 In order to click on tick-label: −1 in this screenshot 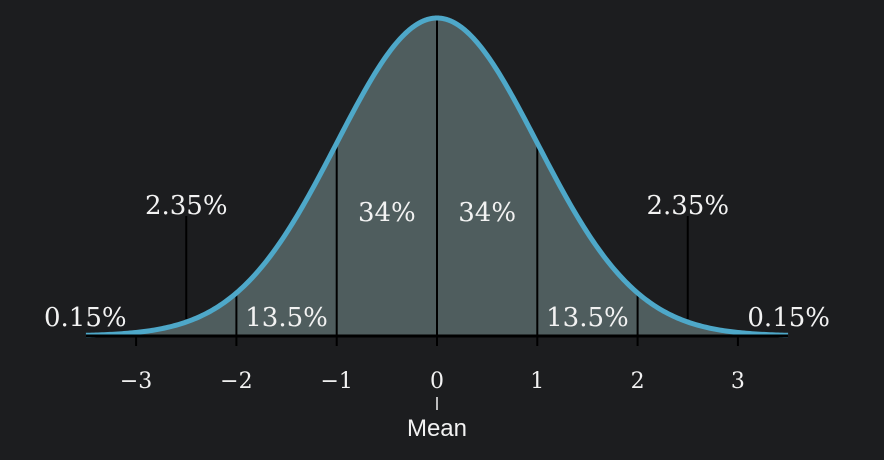, I will do `click(336, 381)`.